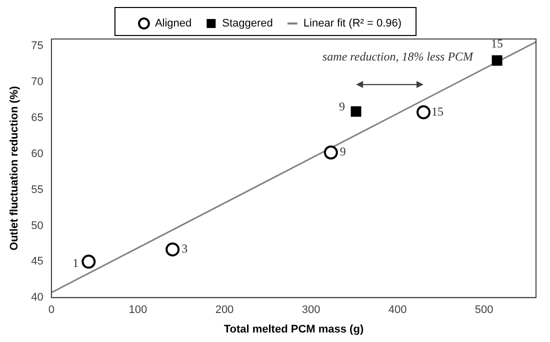  I want to click on annotation: 3, so click(185, 249).